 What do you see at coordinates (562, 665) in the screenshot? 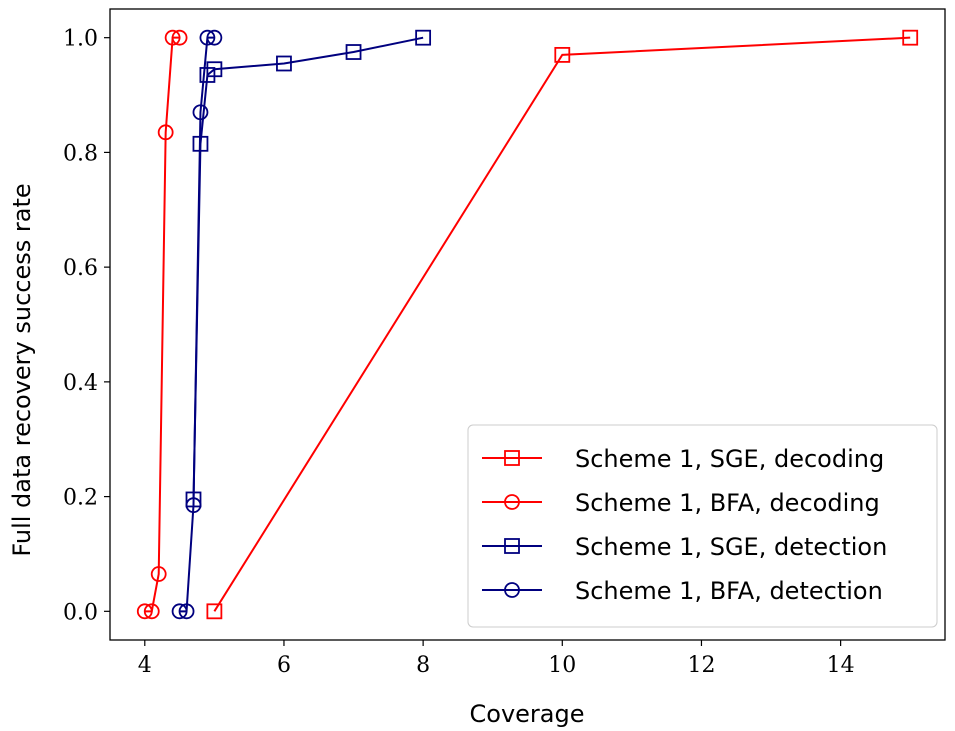
I see `x-tick-label: 10` at bounding box center [562, 665].